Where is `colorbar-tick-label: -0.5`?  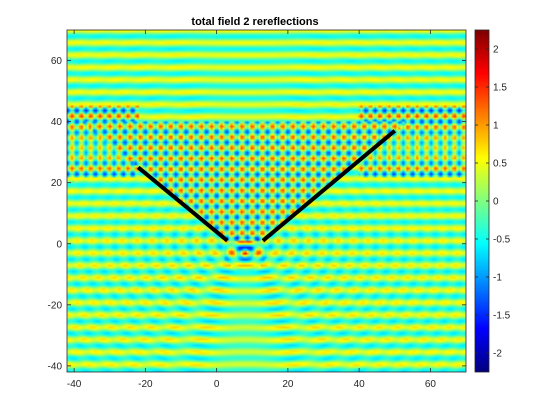 colorbar-tick-label: -0.5 is located at coordinates (502, 240).